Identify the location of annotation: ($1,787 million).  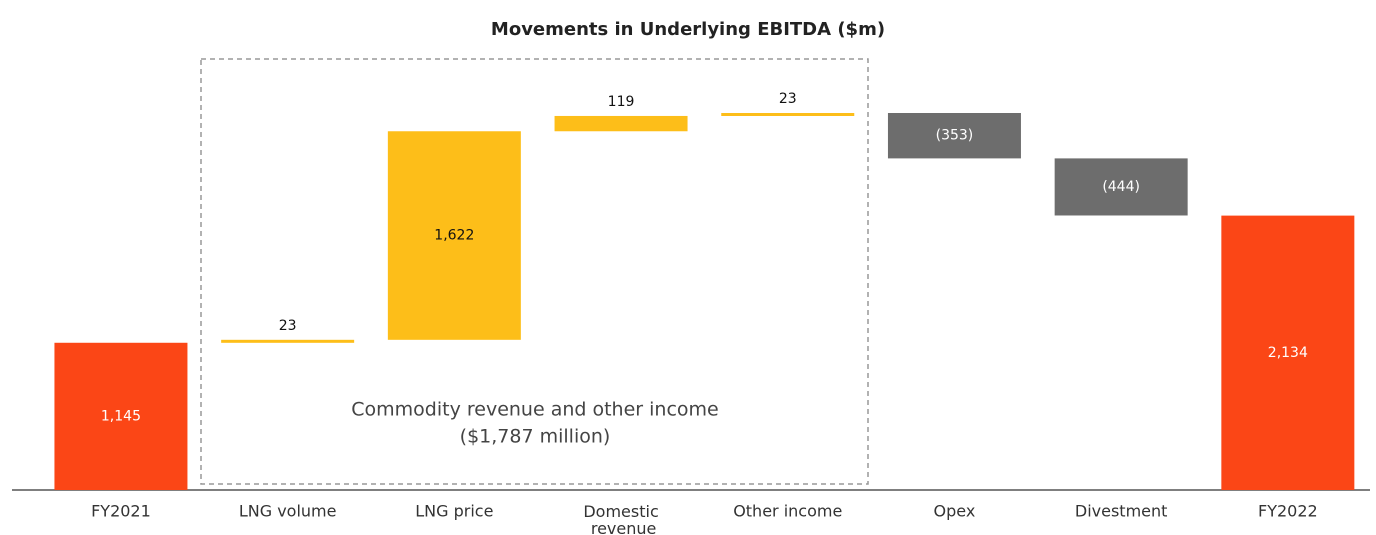
(535, 437).